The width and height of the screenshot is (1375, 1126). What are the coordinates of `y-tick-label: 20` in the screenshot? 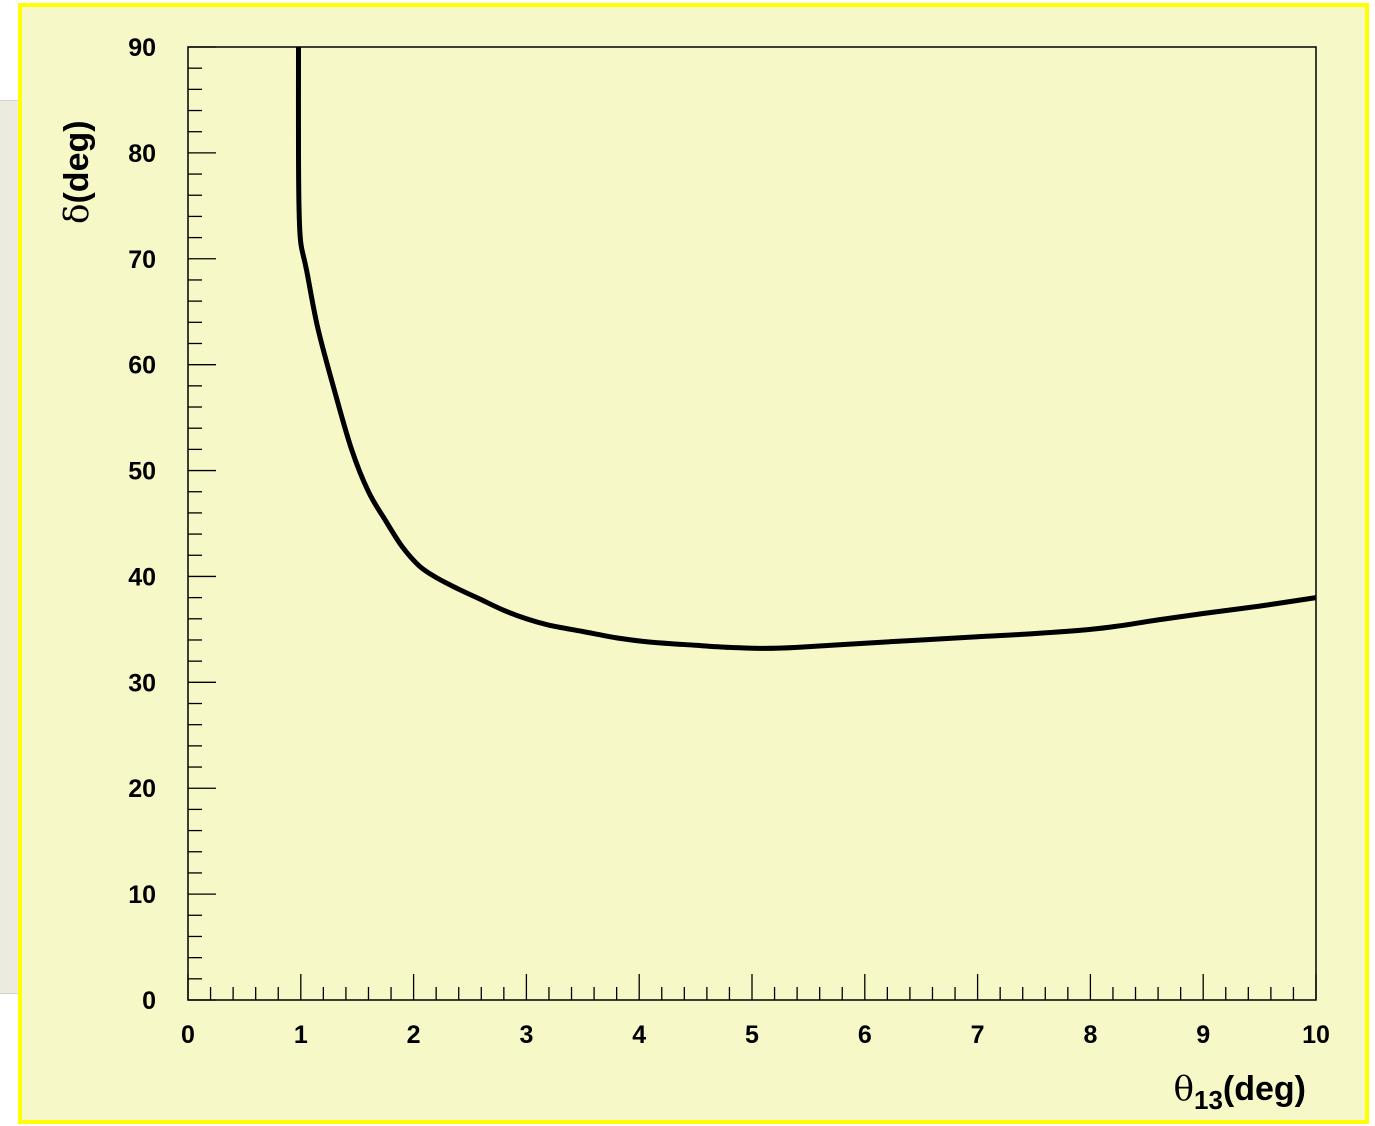 It's located at (142, 789).